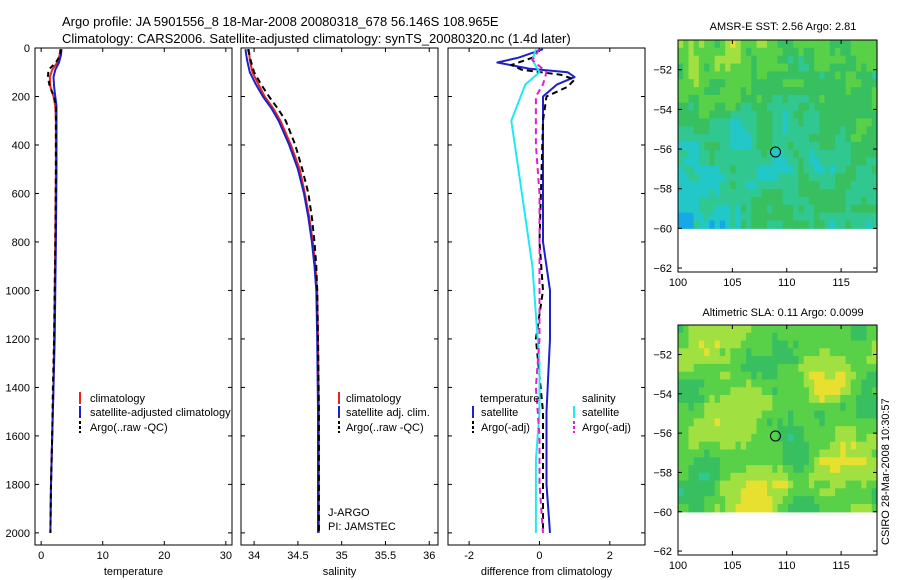 This screenshot has height=580, width=900. Describe the element at coordinates (783, 27) in the screenshot. I see `sst-map-title: AMSR-E SST: 2.56 Argo: 2.81` at that location.